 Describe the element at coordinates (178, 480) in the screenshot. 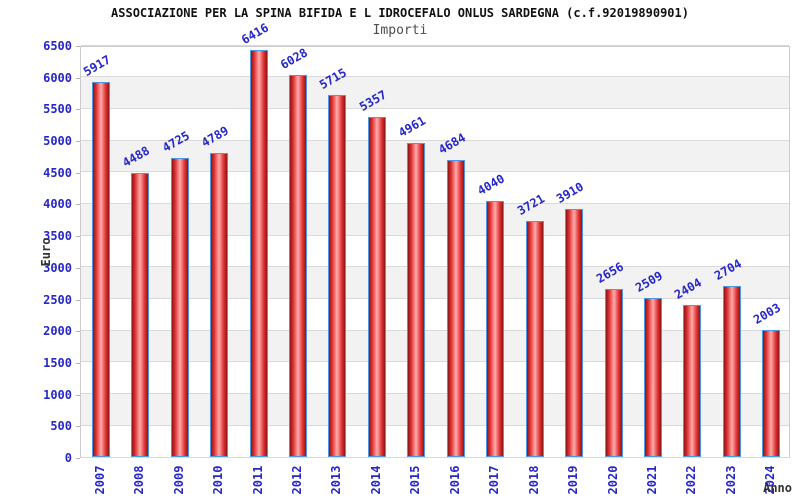

I see `x-tick-label: 2009` at that location.